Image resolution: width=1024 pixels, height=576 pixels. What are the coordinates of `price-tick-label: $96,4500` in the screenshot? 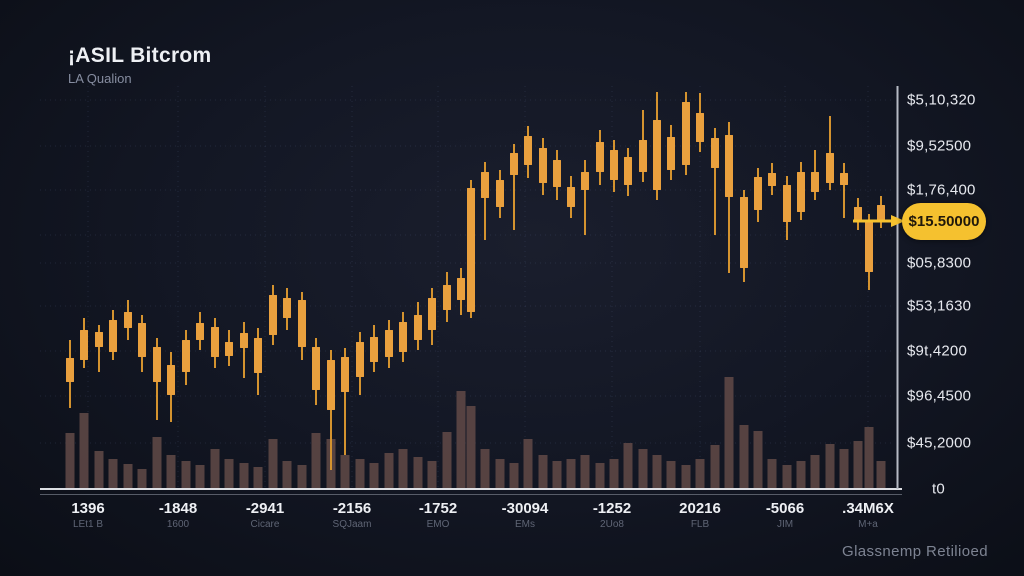 It's located at (939, 396).